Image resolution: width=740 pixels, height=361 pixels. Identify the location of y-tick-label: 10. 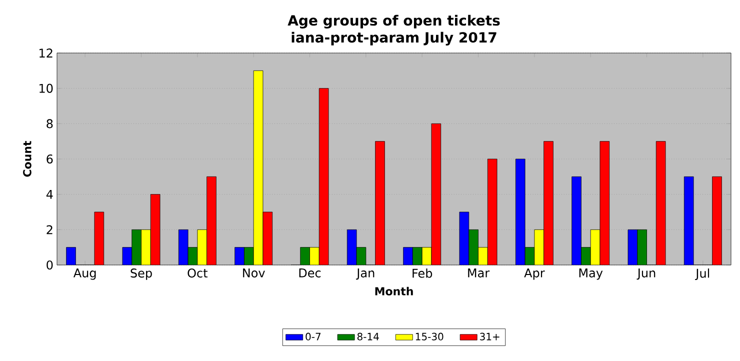
(46, 88).